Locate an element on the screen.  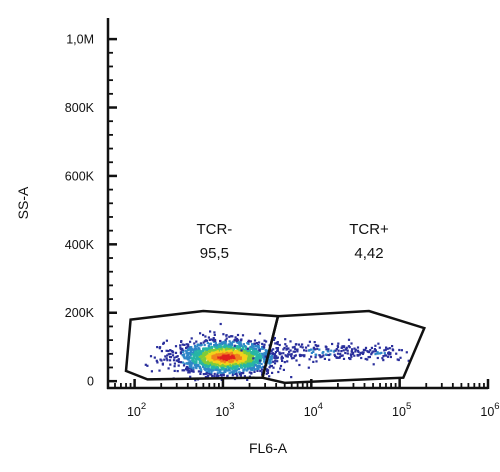
x-tick-label: 102 is located at coordinates (136, 410).